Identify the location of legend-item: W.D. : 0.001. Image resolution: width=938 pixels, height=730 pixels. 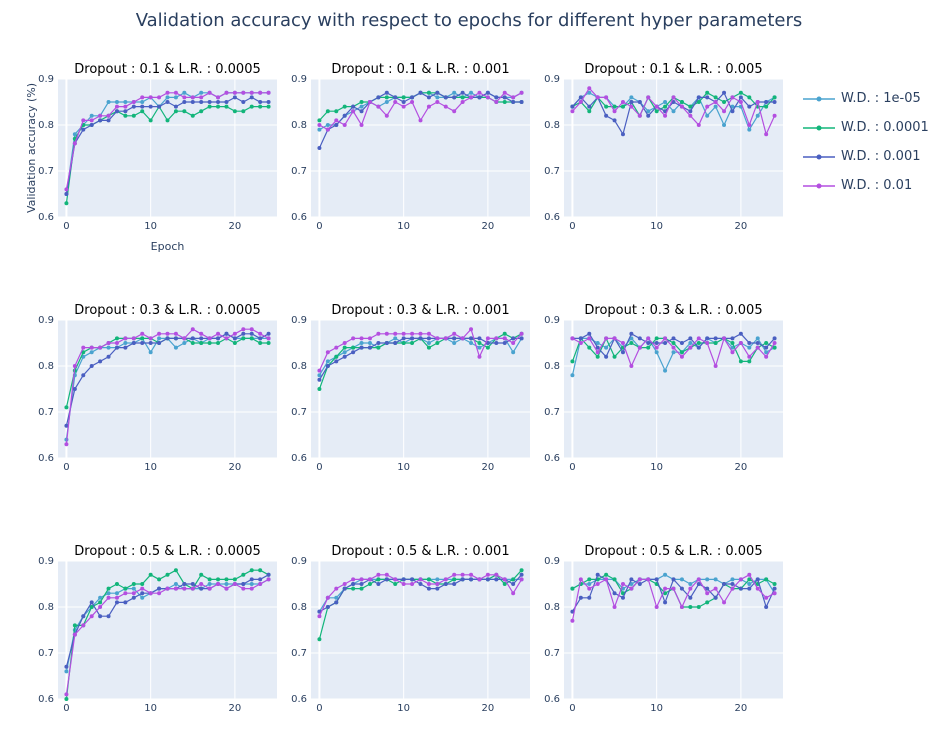
(866, 156).